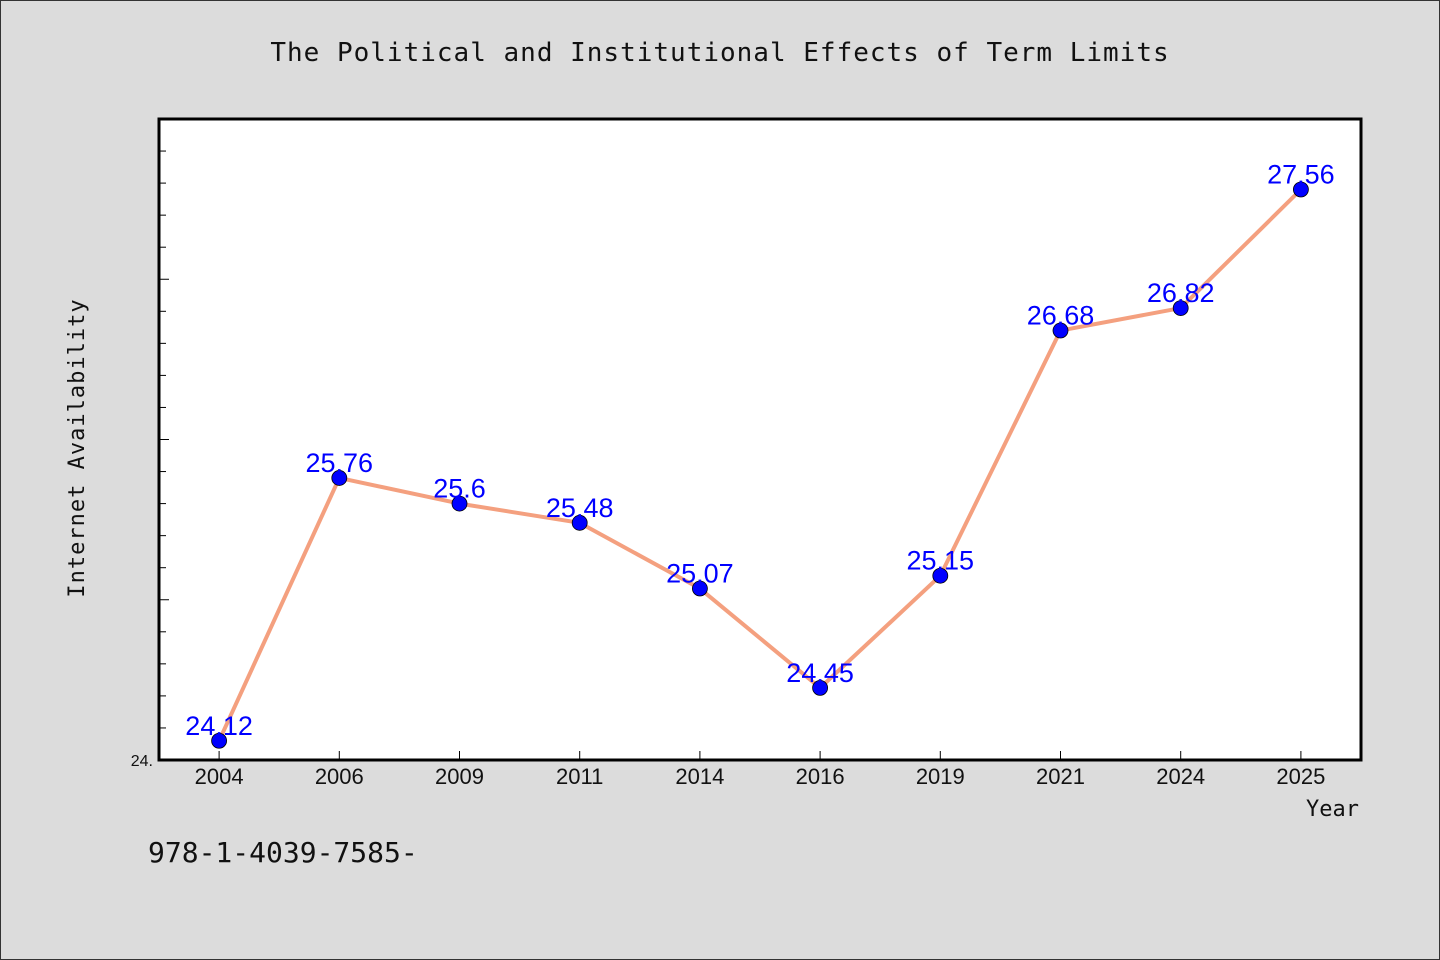 Image resolution: width=1440 pixels, height=960 pixels. Describe the element at coordinates (699, 776) in the screenshot. I see `x-tick-label: 2014` at that location.